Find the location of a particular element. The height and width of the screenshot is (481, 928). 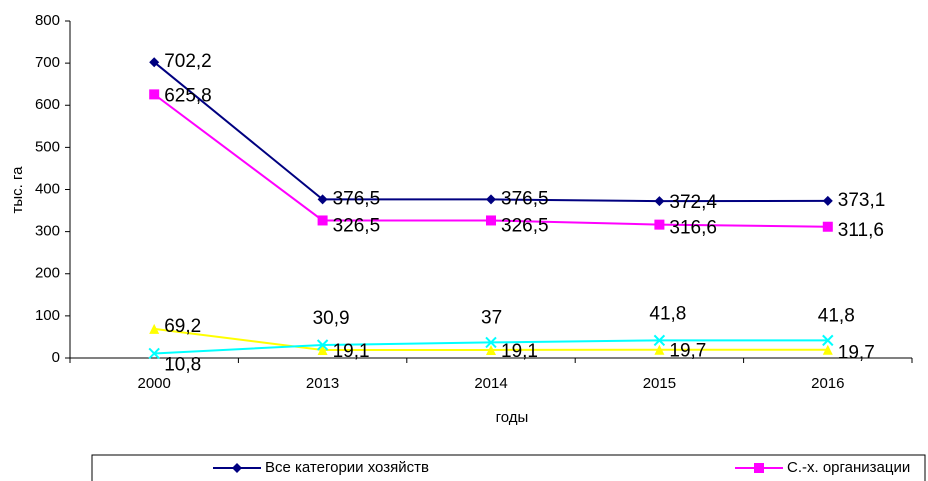

y-tick-label: 0 is located at coordinates (56, 357).